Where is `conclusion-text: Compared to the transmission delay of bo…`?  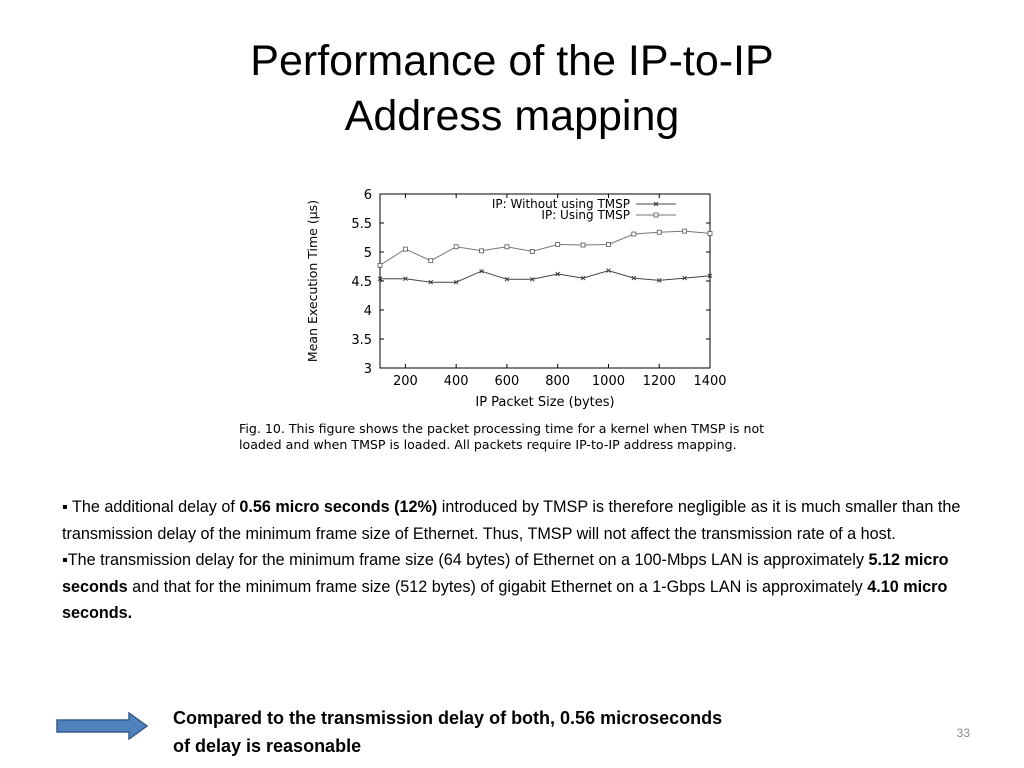
conclusion-text: Compared to the transmission delay of bo… is located at coordinates (523, 732).